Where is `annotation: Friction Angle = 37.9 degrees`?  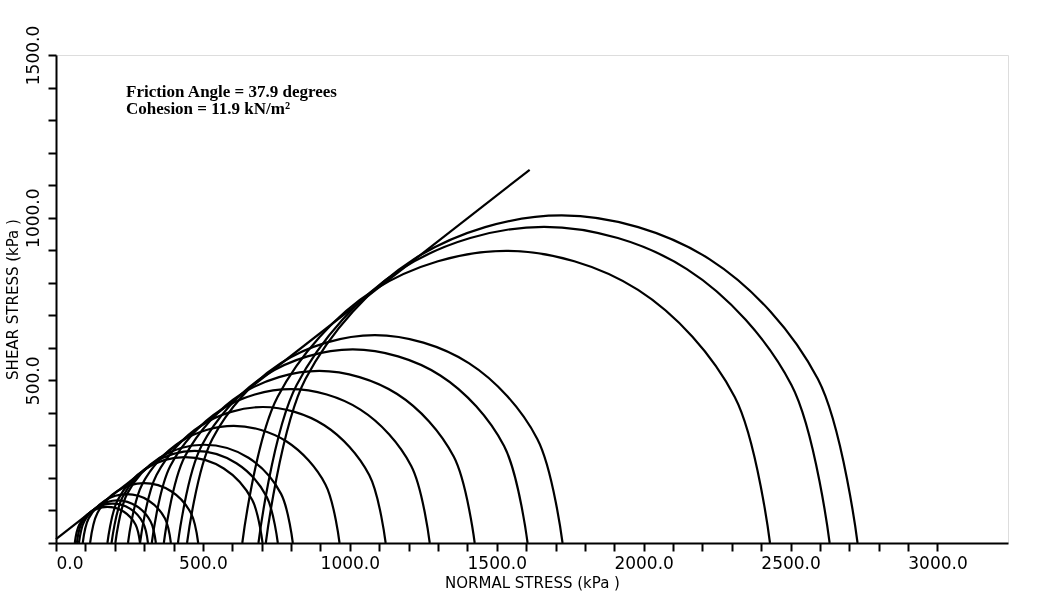
annotation: Friction Angle = 37.9 degrees is located at coordinates (232, 91).